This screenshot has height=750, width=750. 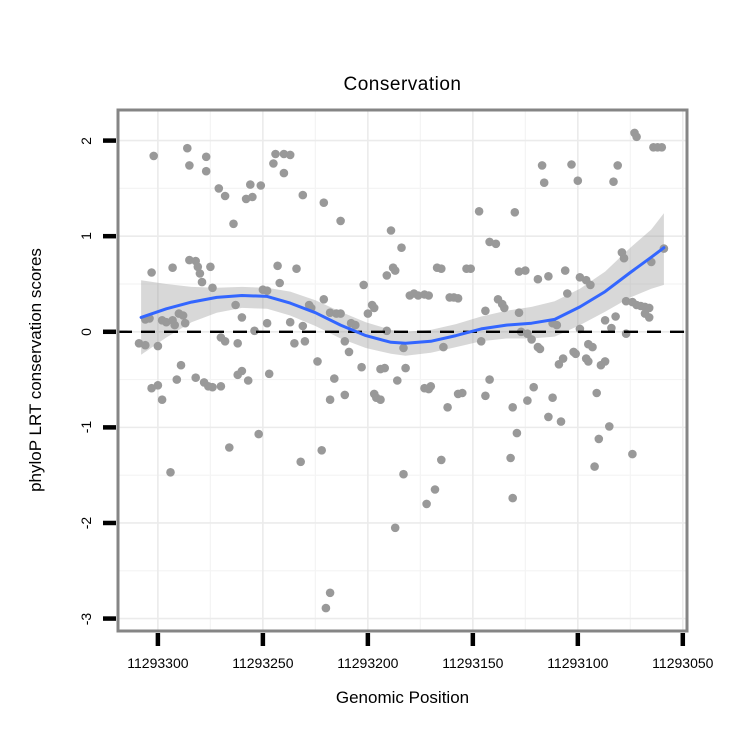 What do you see at coordinates (263, 663) in the screenshot?
I see `x-tick-label: 11293250` at bounding box center [263, 663].